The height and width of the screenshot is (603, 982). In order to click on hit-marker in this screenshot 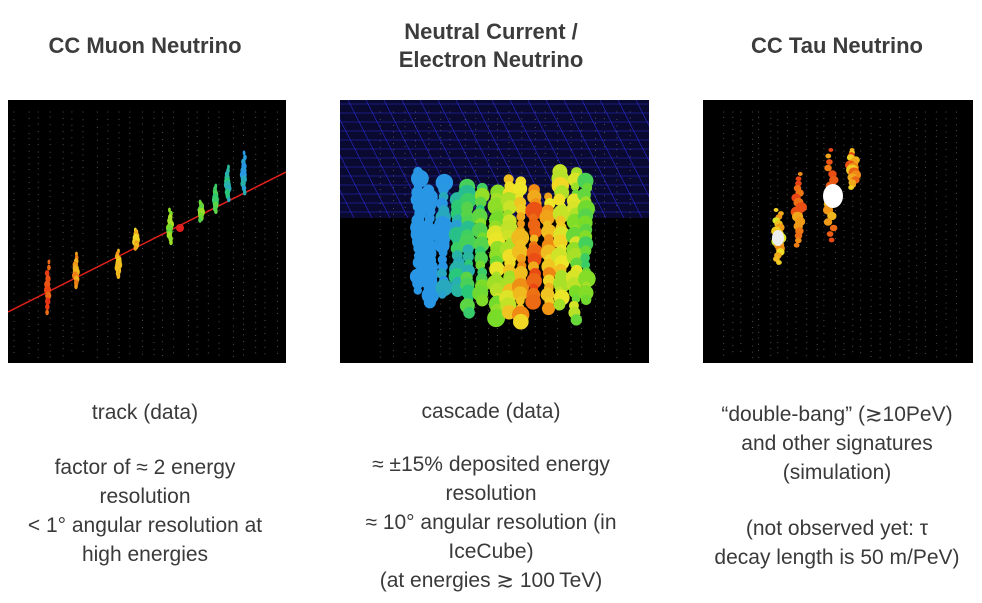, I will do `click(533, 302)`.